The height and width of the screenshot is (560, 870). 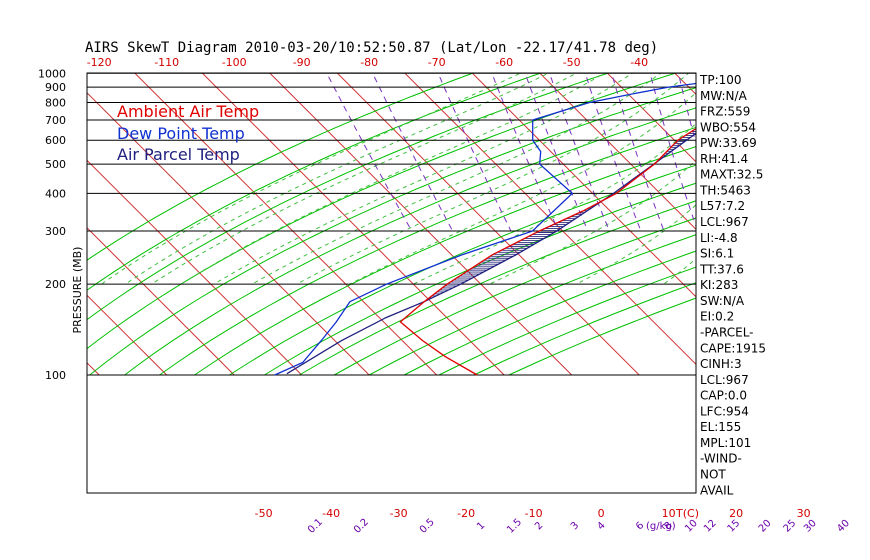 I want to click on pressure-tick-label: 300, so click(x=55, y=231).